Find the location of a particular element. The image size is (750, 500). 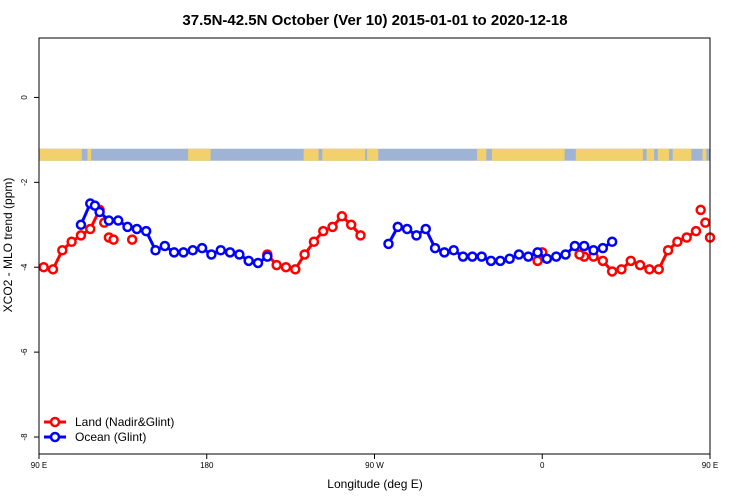

y-tick-label: -8 is located at coordinates (24, 437).